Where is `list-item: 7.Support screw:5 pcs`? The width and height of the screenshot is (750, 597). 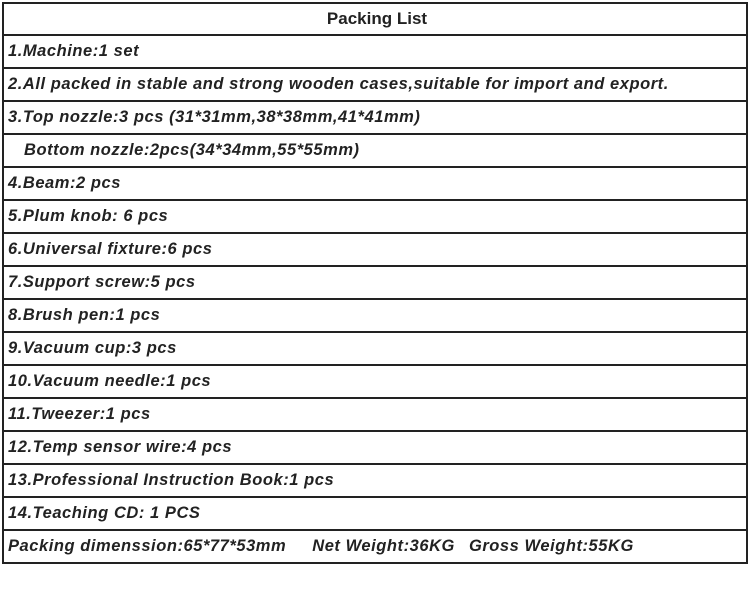 list-item: 7.Support screw:5 pcs is located at coordinates (375, 282).